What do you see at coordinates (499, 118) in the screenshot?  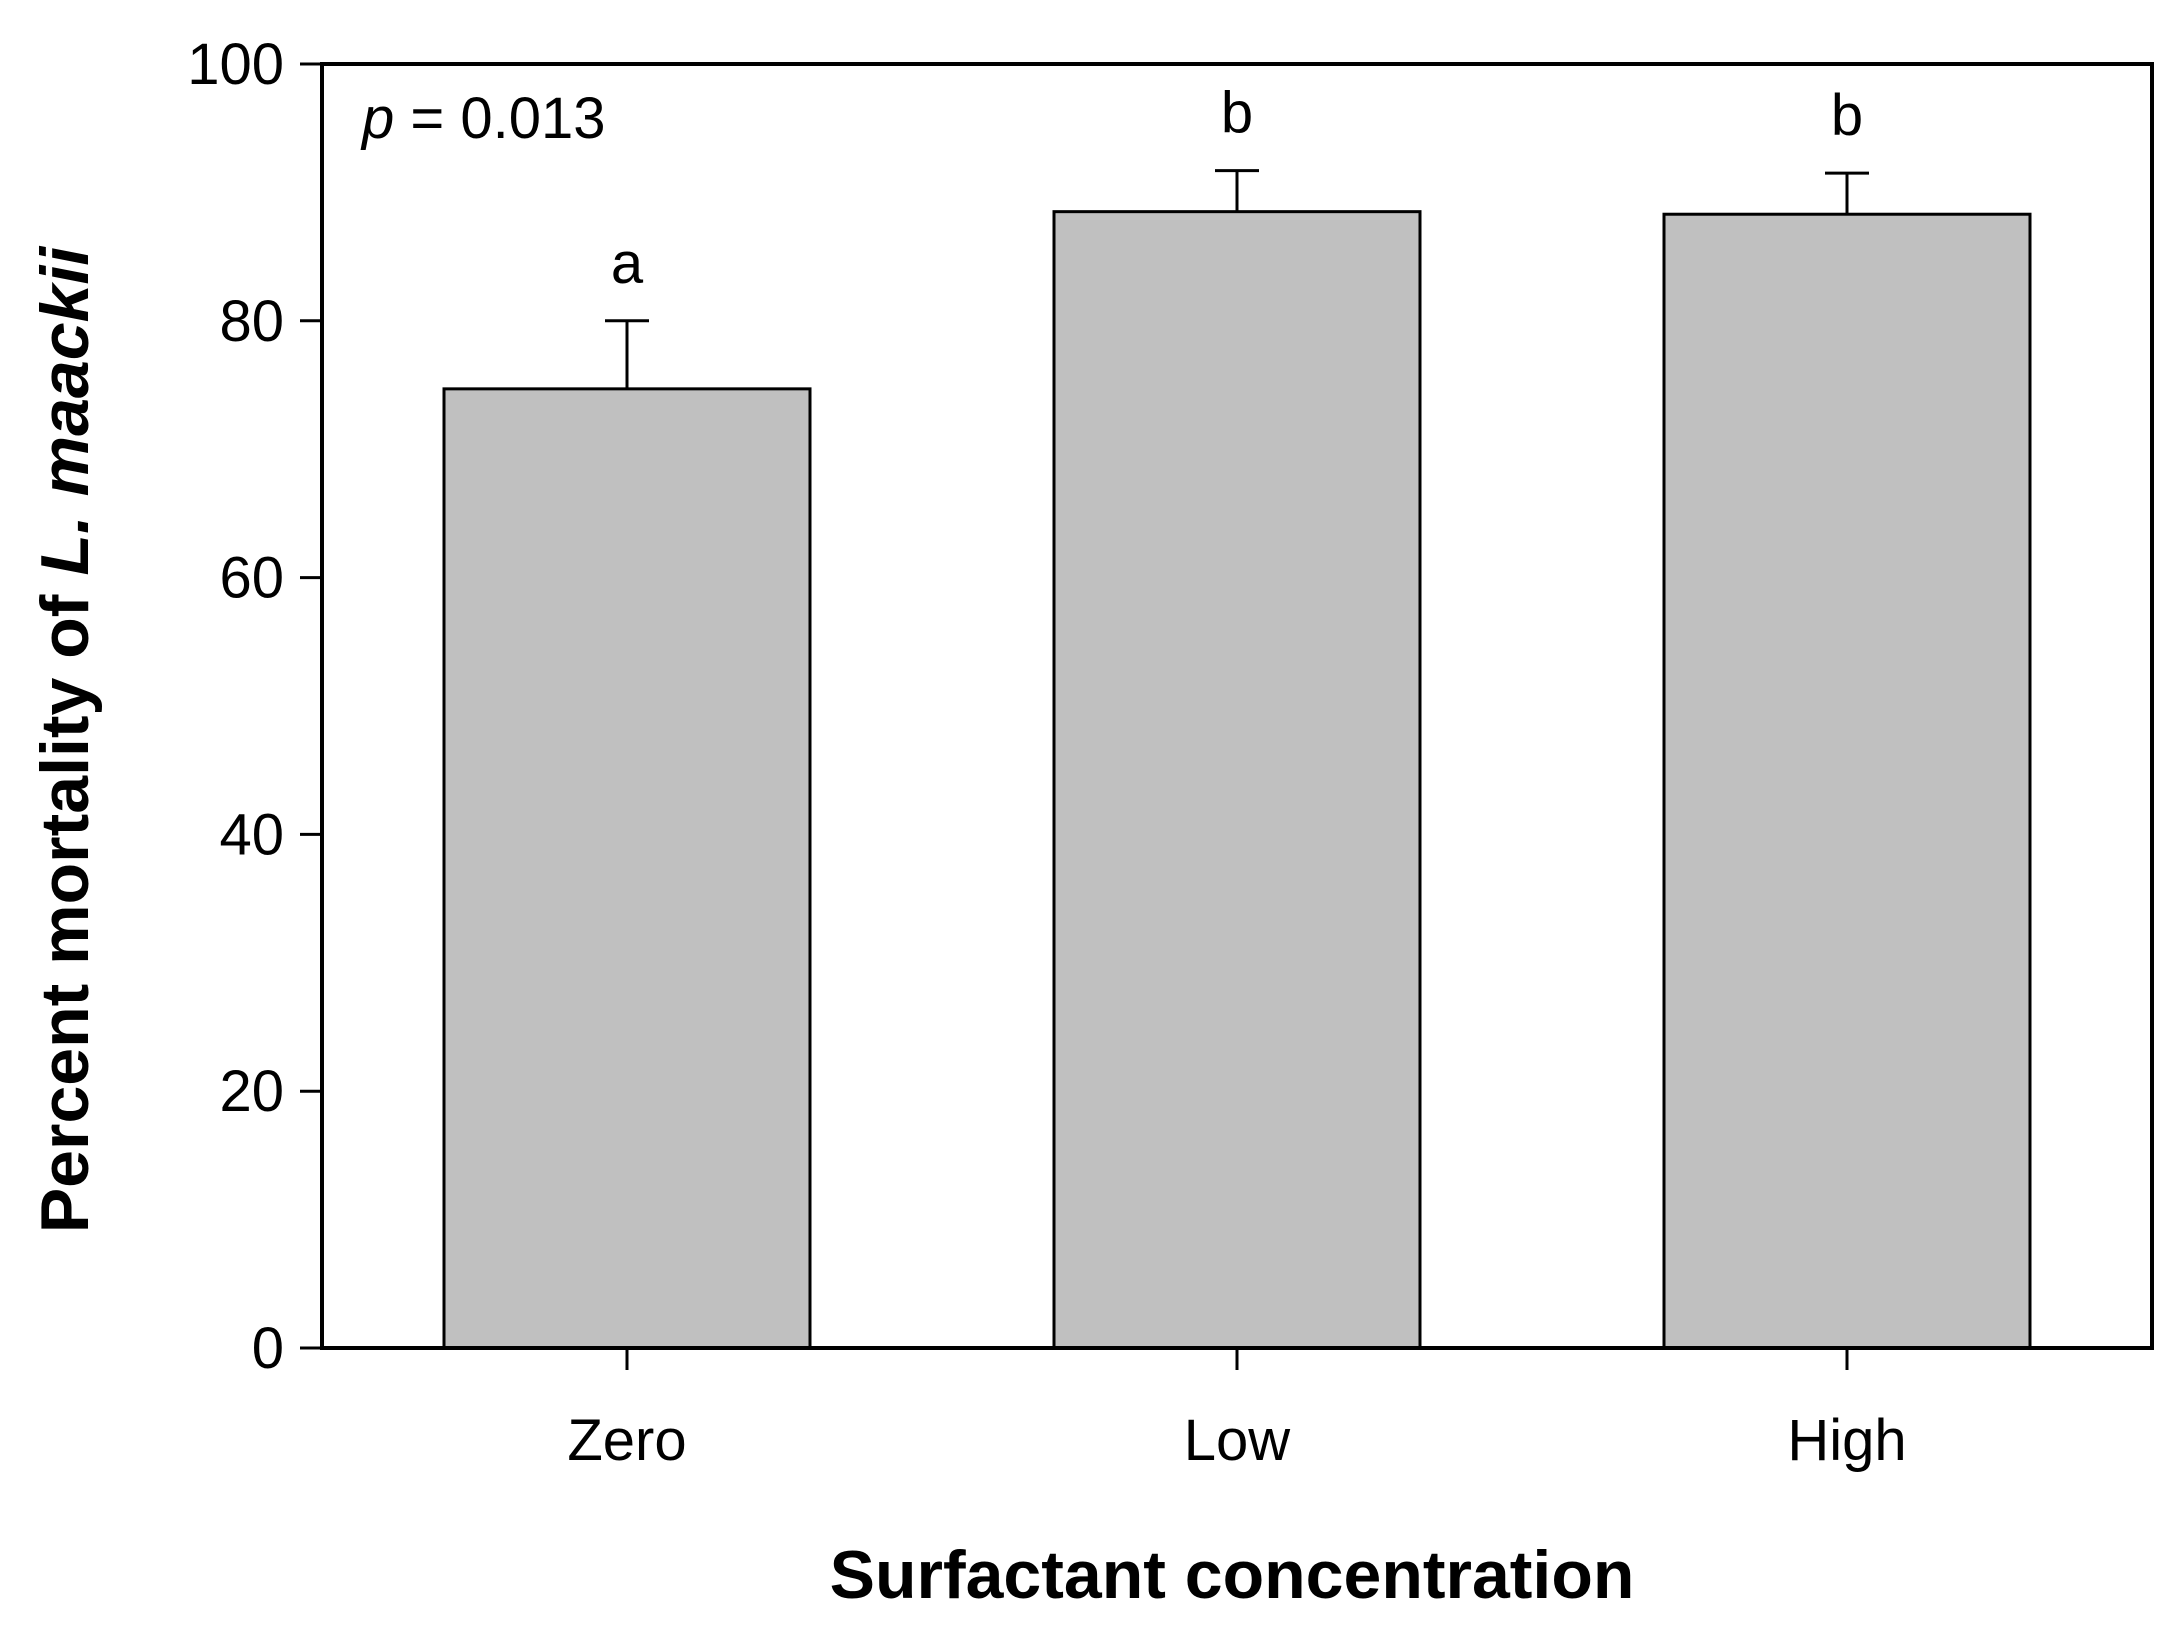 I see `p-value-text: = 0.013` at bounding box center [499, 118].